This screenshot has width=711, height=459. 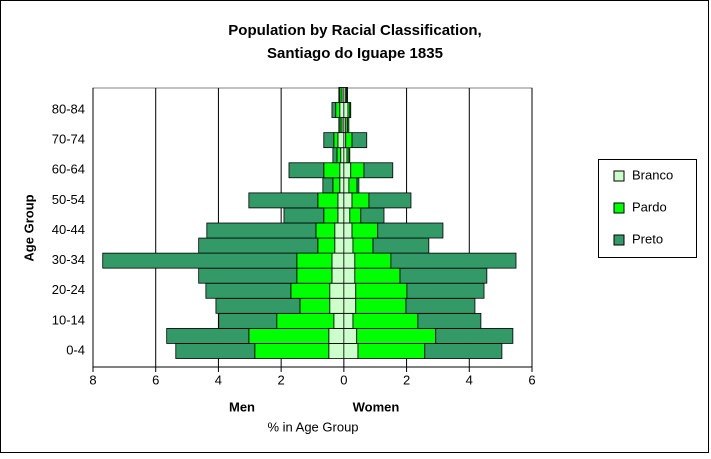 What do you see at coordinates (92, 379) in the screenshot?
I see `x-tick-label: 8` at bounding box center [92, 379].